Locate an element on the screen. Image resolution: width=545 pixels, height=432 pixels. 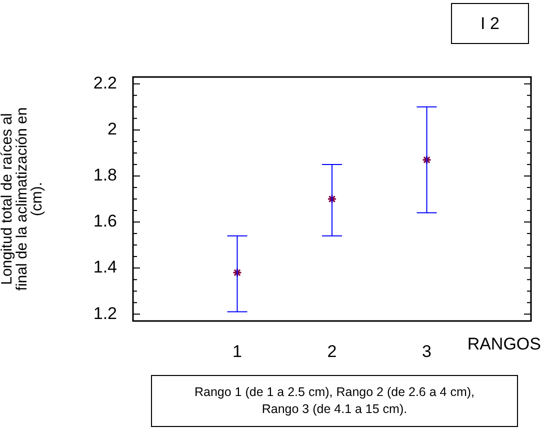
x-tick-label: 1 is located at coordinates (237, 351).